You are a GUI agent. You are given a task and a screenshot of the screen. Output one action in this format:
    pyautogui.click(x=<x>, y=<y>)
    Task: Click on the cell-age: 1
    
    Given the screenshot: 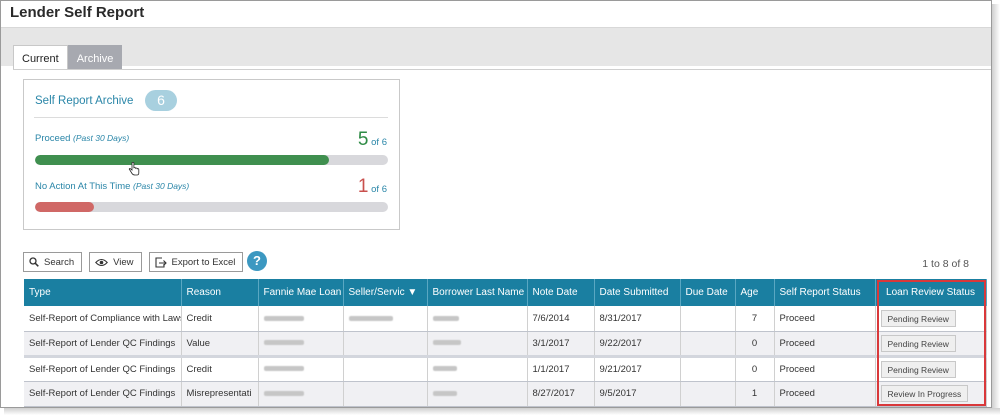 What is the action you would take?
    pyautogui.click(x=755, y=394)
    